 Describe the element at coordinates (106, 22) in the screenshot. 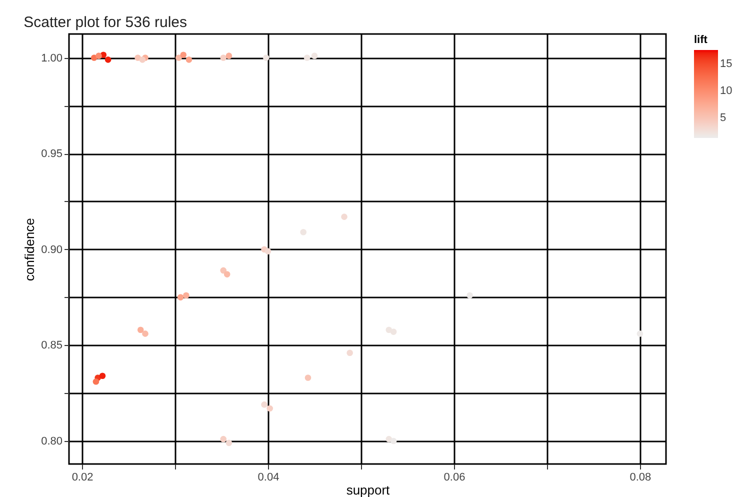

I see `chart-title: Scatter plot for 536 rules` at that location.